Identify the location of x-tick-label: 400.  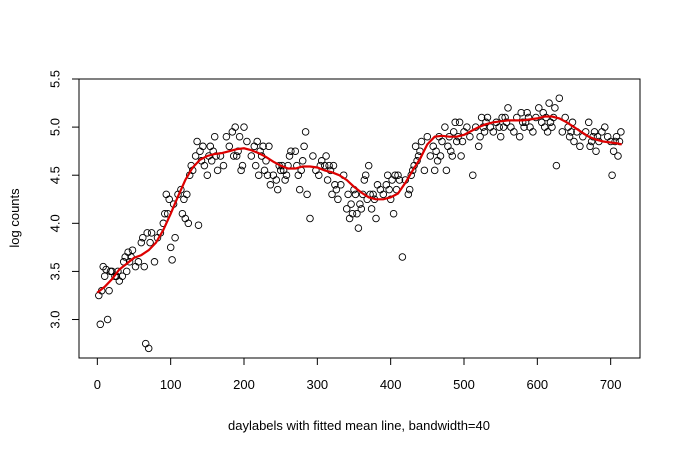
(391, 384).